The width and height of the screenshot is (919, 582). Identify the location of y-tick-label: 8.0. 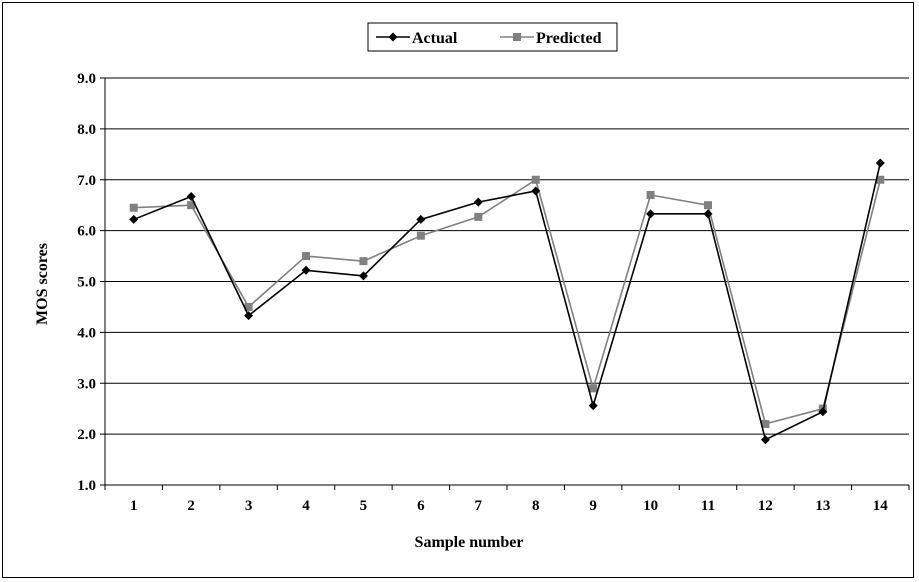
(86, 130).